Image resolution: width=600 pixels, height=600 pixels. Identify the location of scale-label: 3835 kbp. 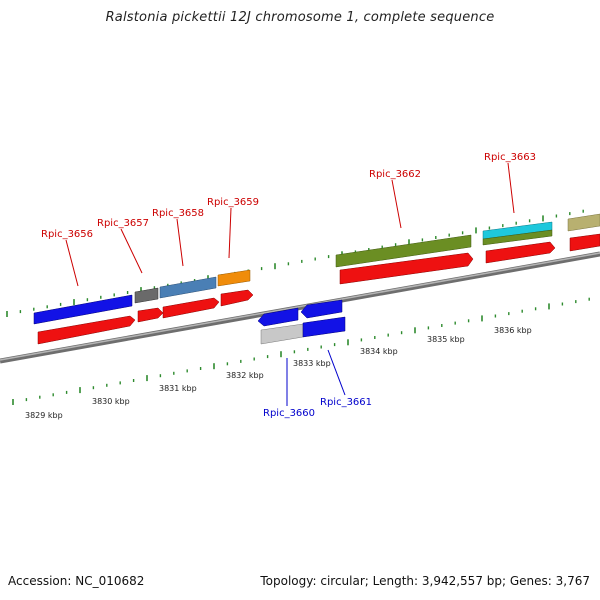
(446, 339).